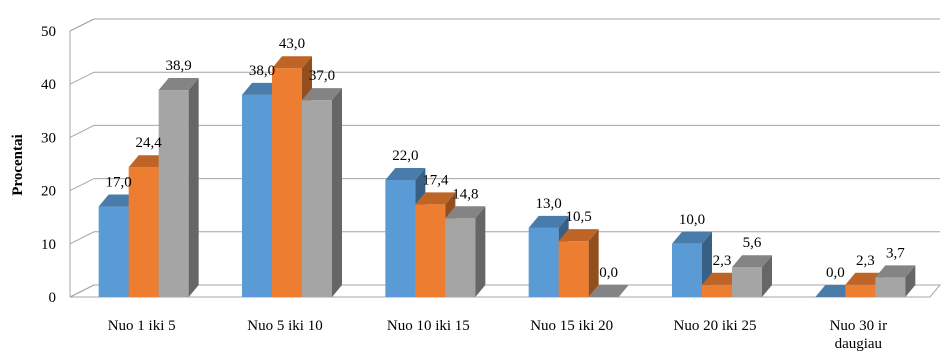 The width and height of the screenshot is (949, 359). What do you see at coordinates (292, 44) in the screenshot?
I see `data-label: 43,0` at bounding box center [292, 44].